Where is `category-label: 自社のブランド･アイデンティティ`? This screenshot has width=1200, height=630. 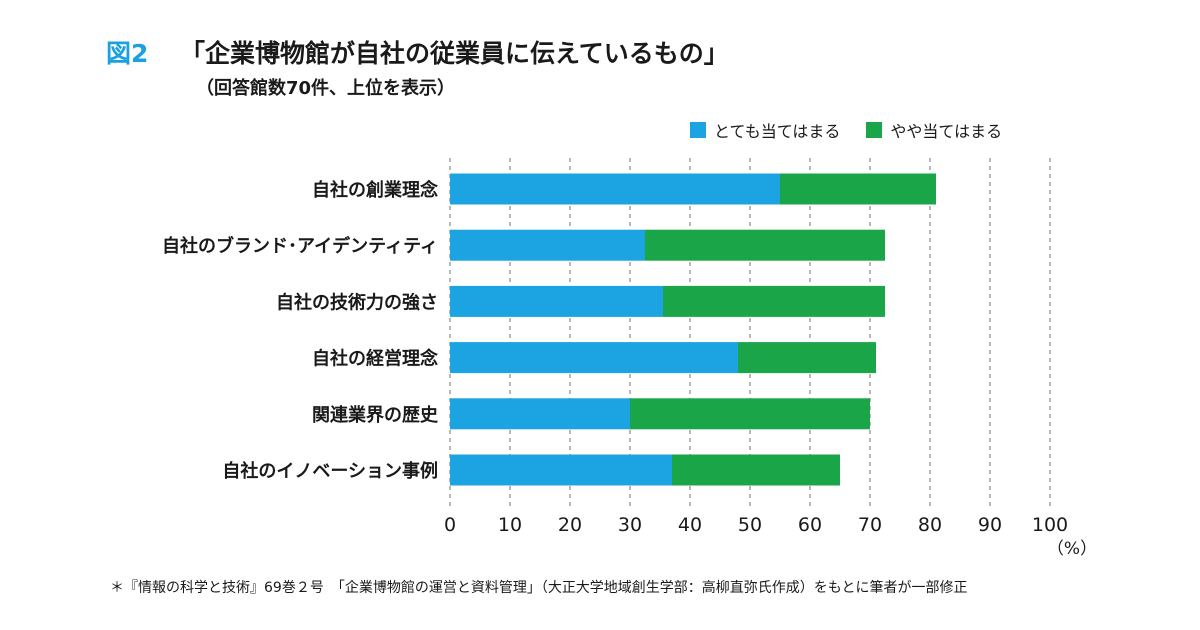
category-label: 自社のブランド･アイデンティティ is located at coordinates (300, 246).